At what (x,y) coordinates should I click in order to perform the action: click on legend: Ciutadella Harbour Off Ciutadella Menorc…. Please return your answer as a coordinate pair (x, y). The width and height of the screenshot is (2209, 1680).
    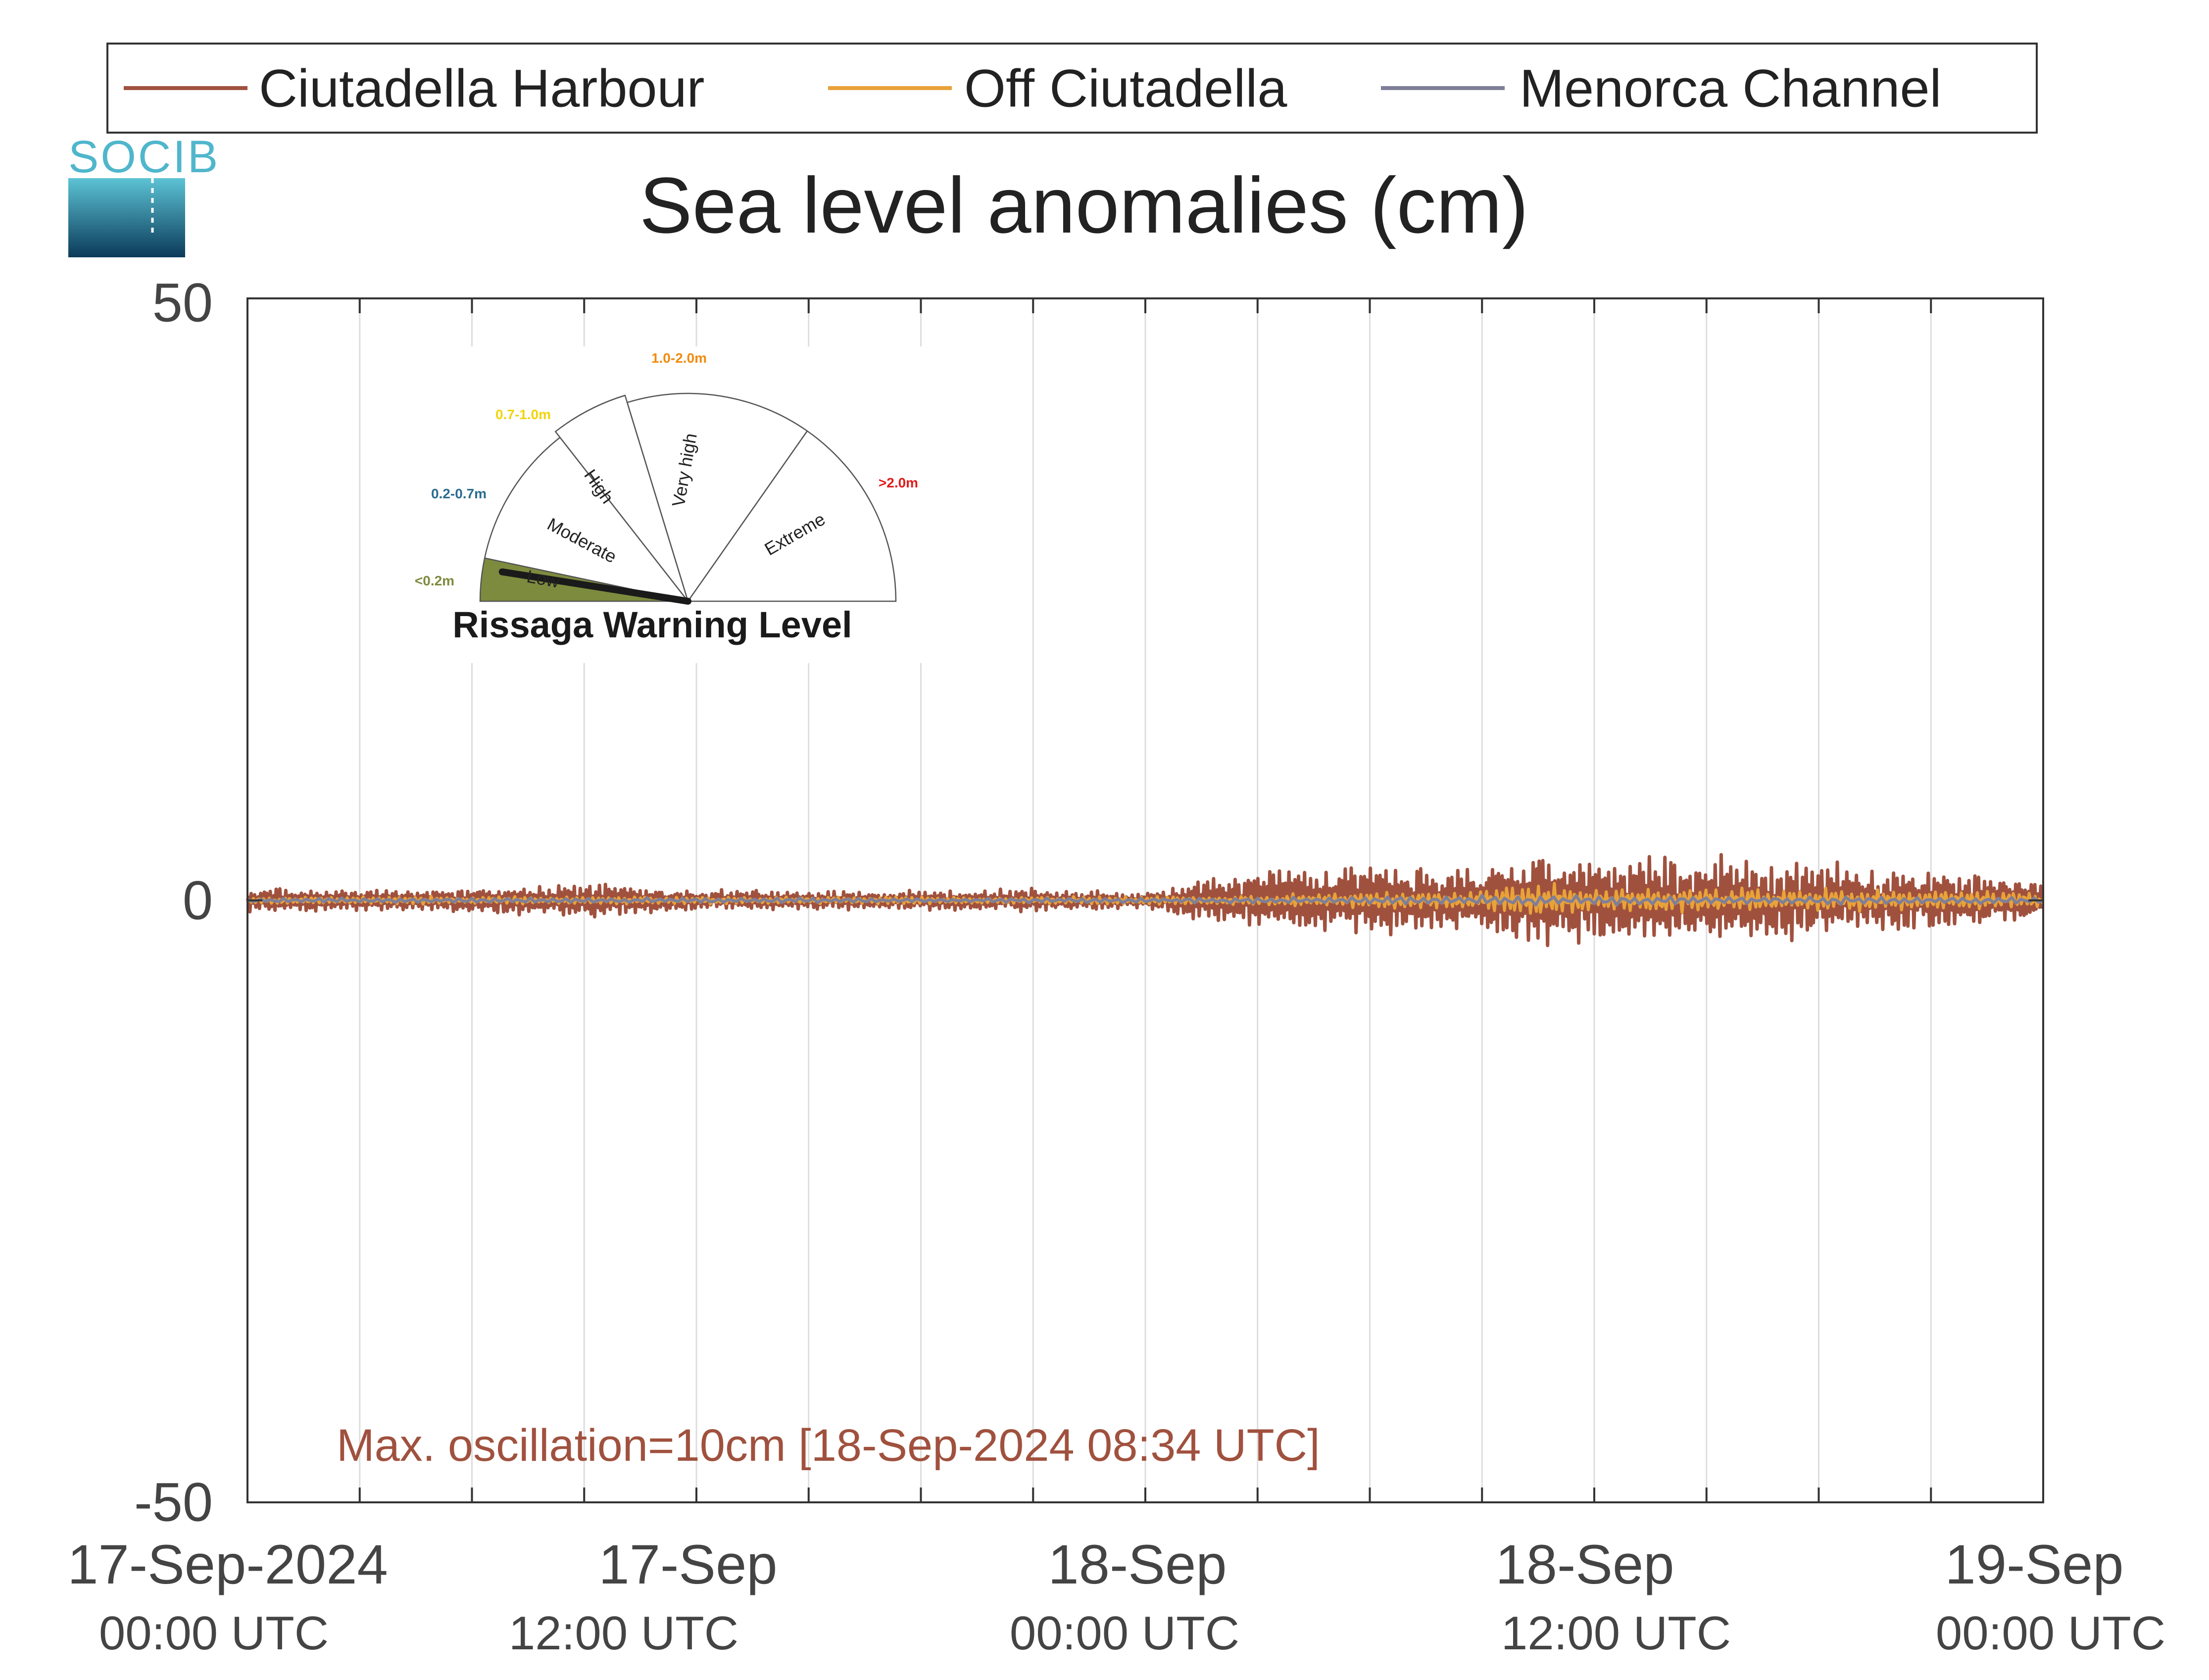
    Looking at the image, I should click on (1072, 88).